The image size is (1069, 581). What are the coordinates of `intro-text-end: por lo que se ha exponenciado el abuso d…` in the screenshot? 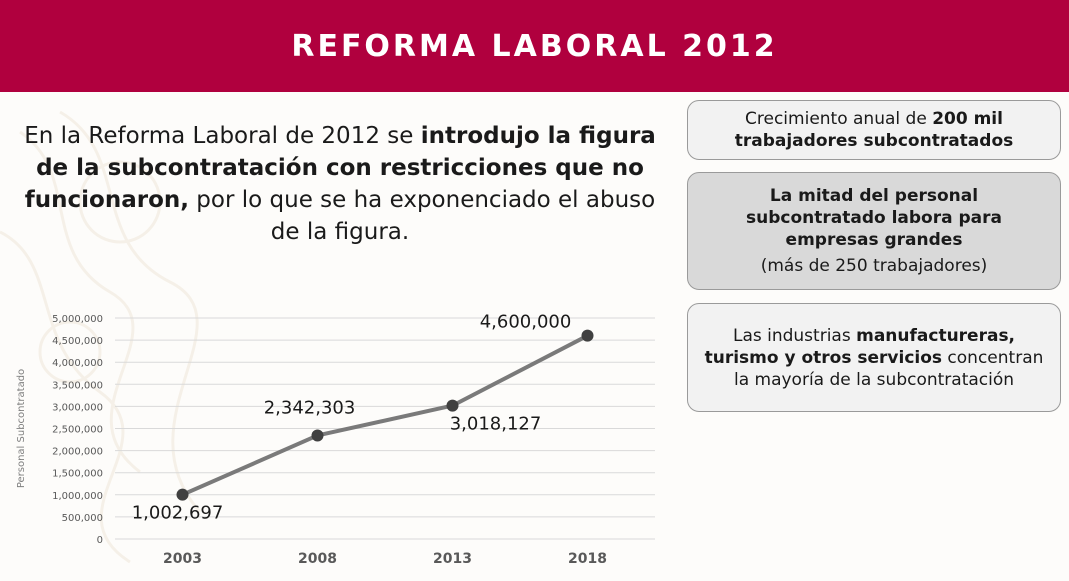 It's located at (422, 216).